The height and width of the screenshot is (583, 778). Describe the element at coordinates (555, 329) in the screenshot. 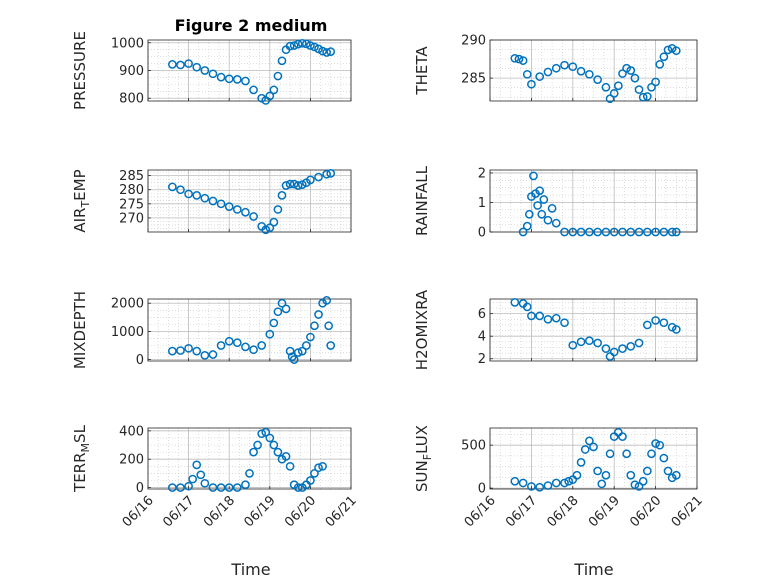

I see `subplot-h2omixra: 2 4 6 H2OMIXRA` at that location.